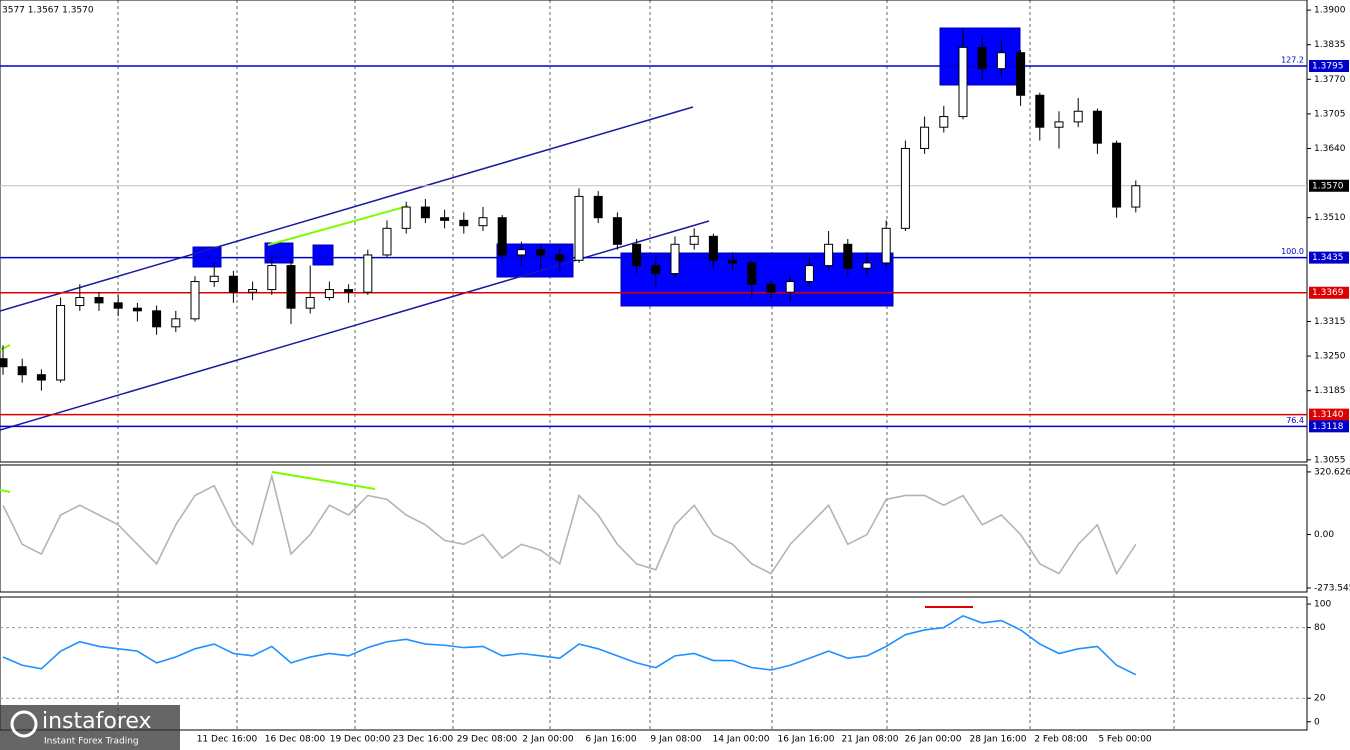 The height and width of the screenshot is (750, 1350). What do you see at coordinates (1322, 605) in the screenshot?
I see `y-tick-label: 100` at bounding box center [1322, 605].